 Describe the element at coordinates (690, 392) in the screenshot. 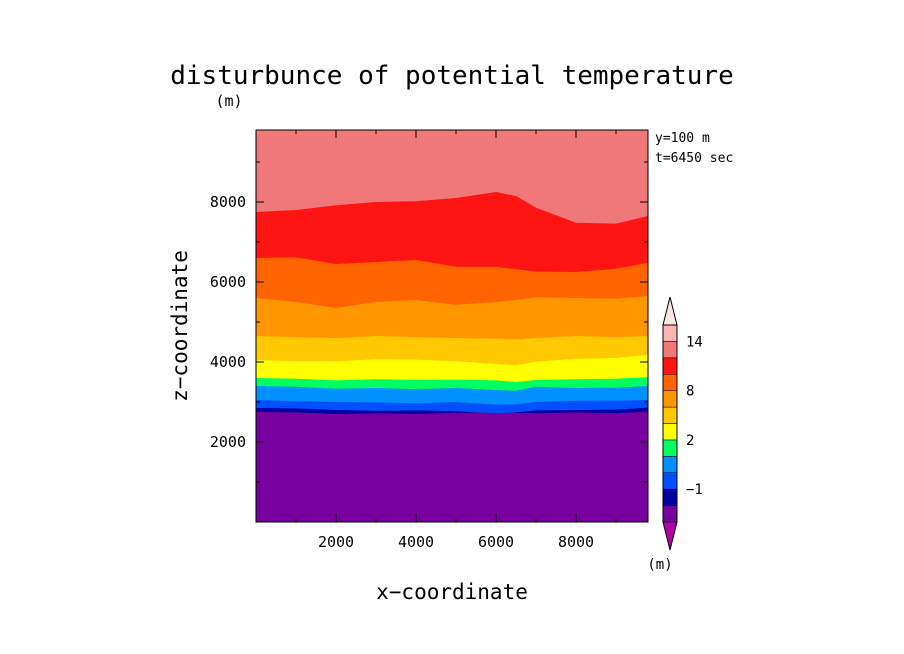

I see `colorbar-tick-label: 8` at that location.